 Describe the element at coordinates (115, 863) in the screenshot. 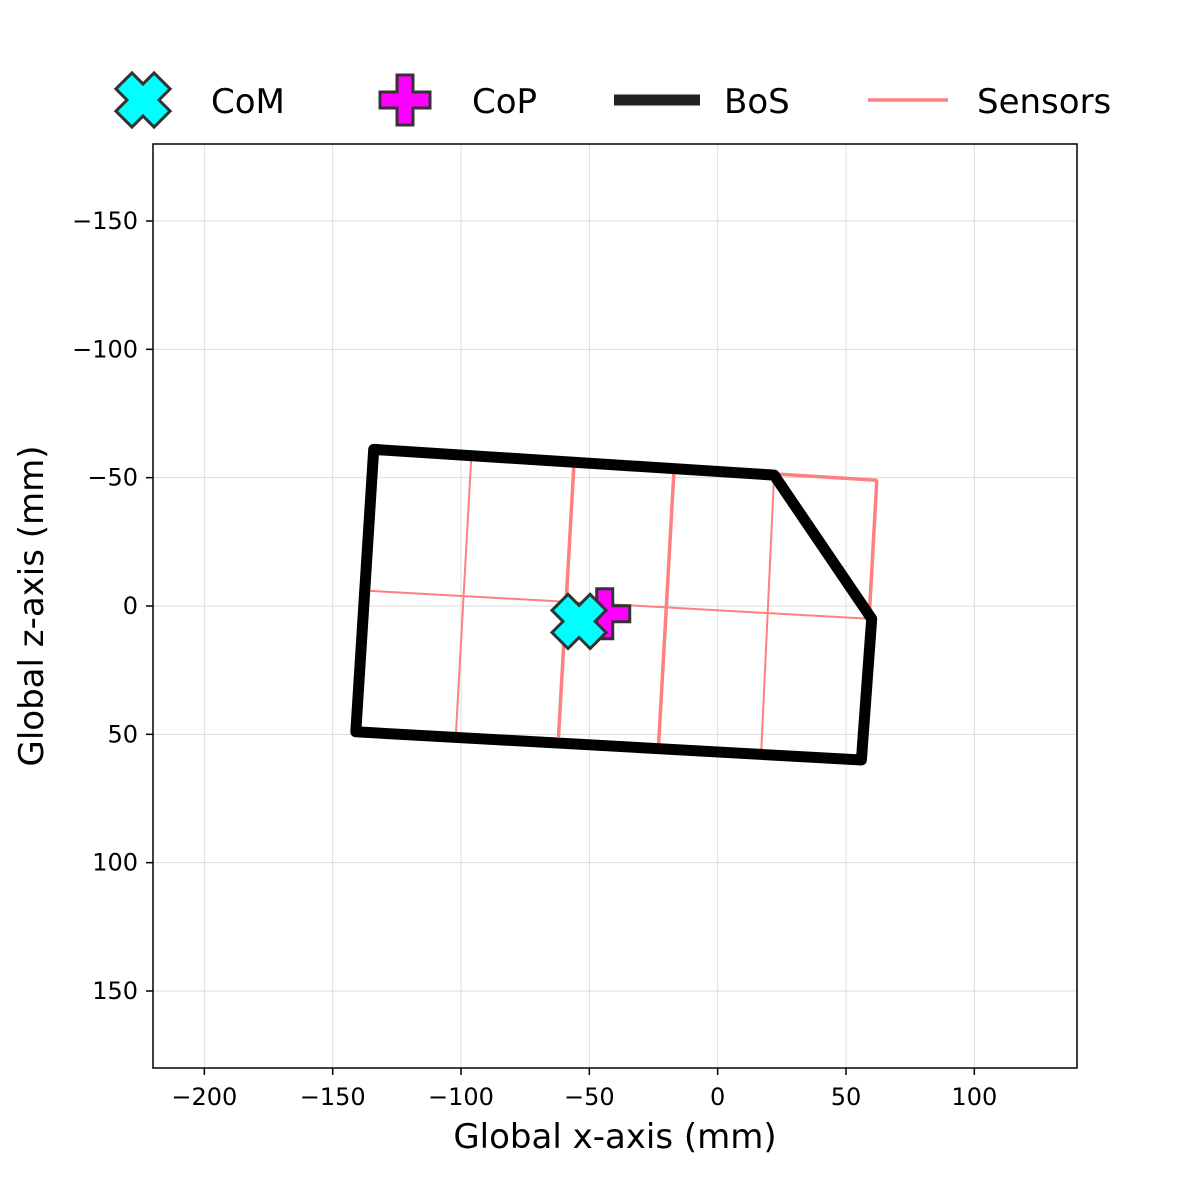

I see `y-tick-label: 100` at that location.